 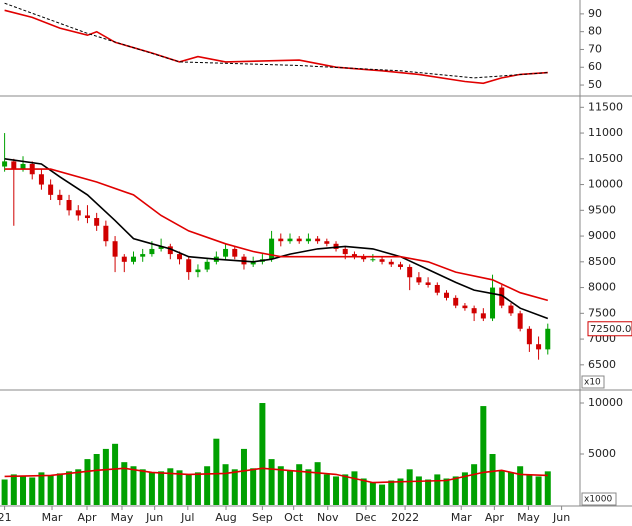 I want to click on x-tick-label: Jul, so click(x=187, y=517).